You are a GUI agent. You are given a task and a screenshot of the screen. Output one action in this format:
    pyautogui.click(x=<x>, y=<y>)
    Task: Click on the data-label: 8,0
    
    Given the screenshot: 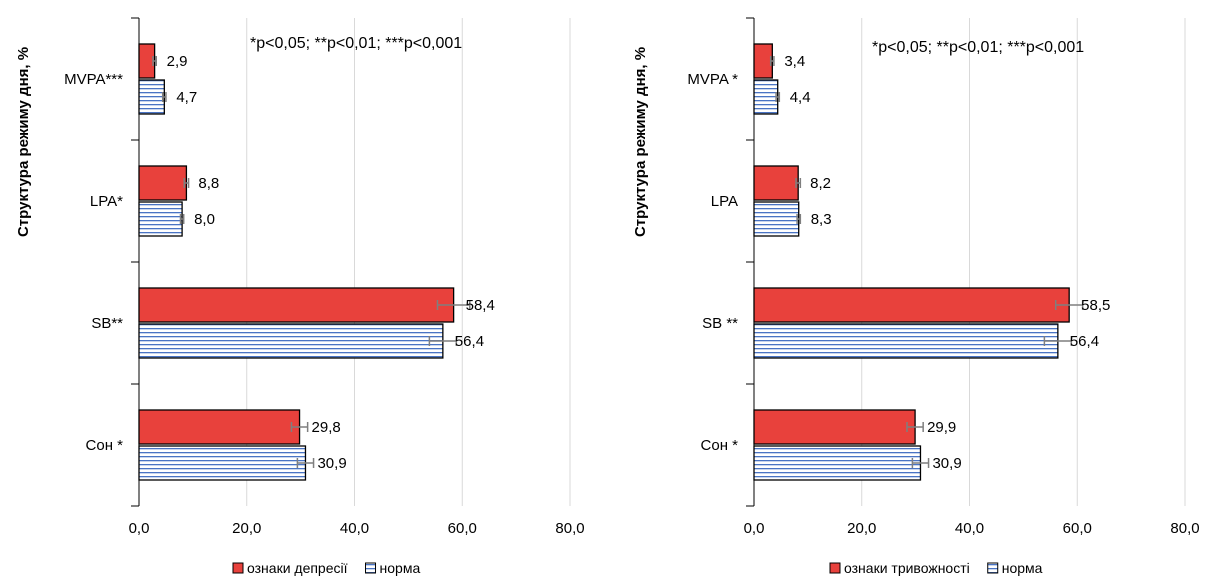 What is the action you would take?
    pyautogui.click(x=204, y=219)
    